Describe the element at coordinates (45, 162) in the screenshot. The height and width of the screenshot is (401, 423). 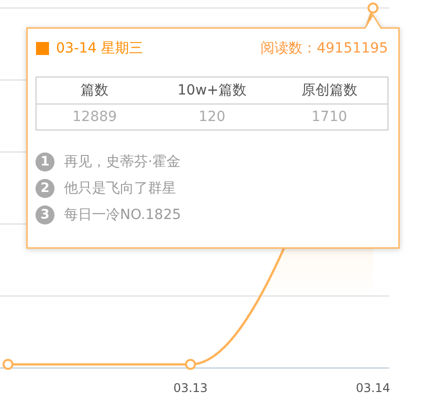
I see `data-label: 1` at that location.